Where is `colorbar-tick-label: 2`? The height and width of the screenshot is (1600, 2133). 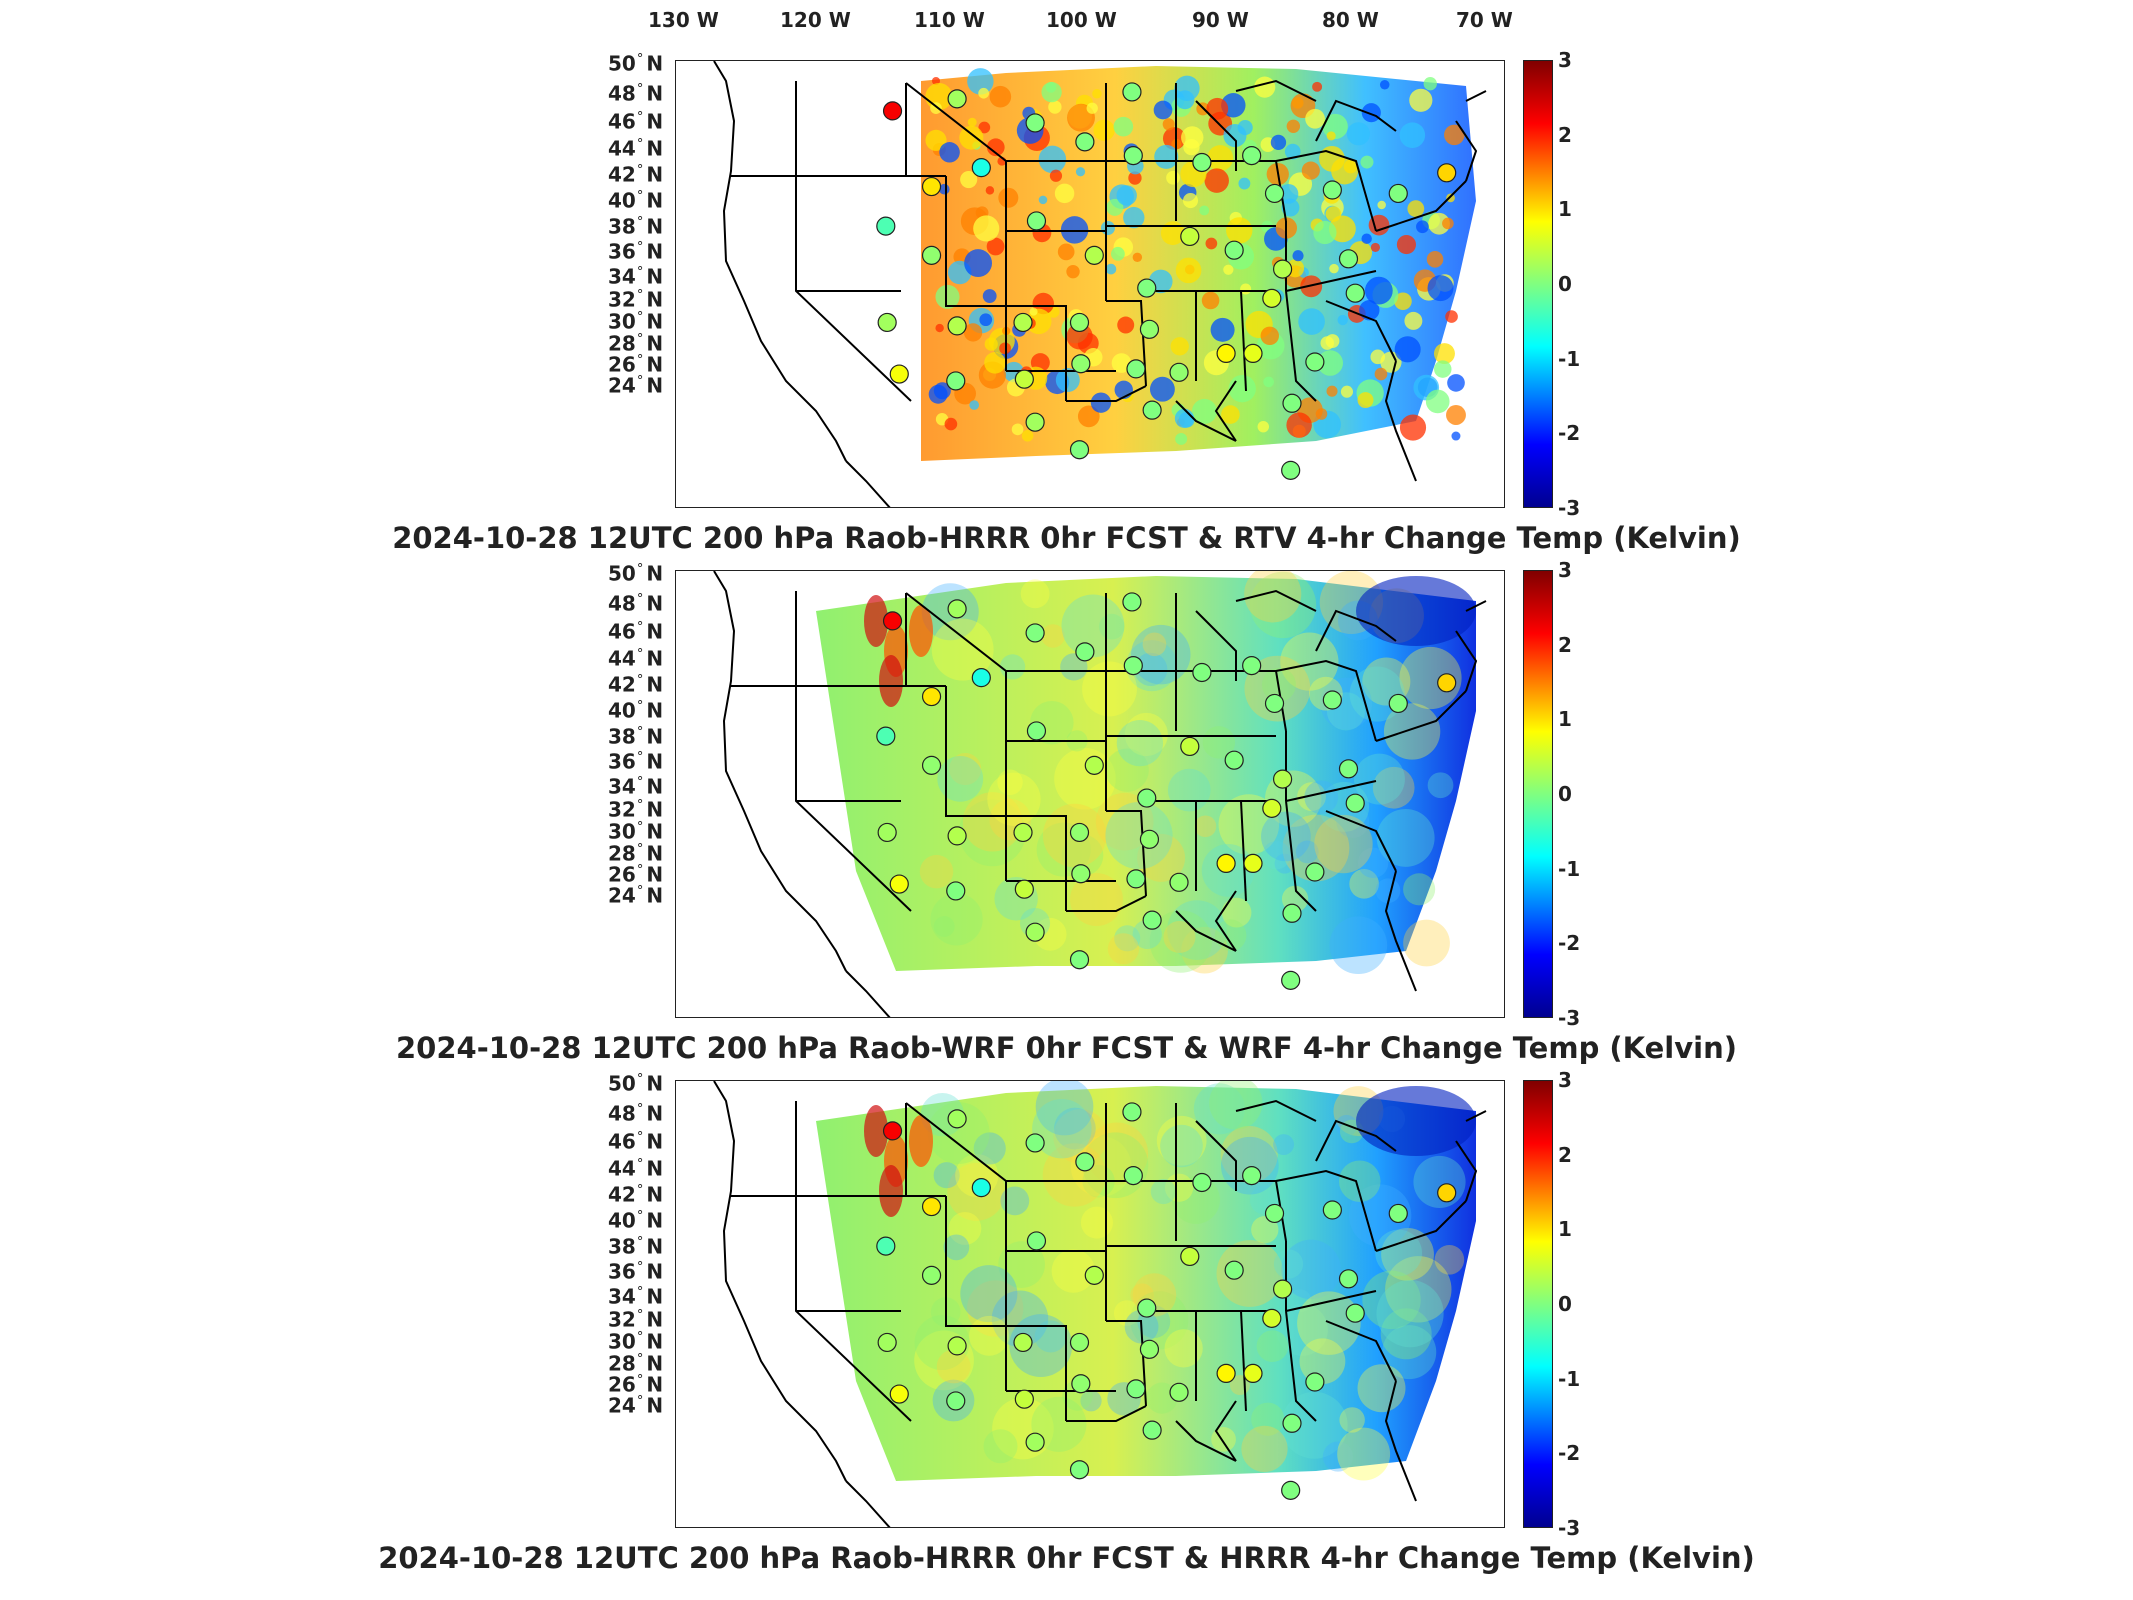 colorbar-tick-label: 2 is located at coordinates (1565, 644).